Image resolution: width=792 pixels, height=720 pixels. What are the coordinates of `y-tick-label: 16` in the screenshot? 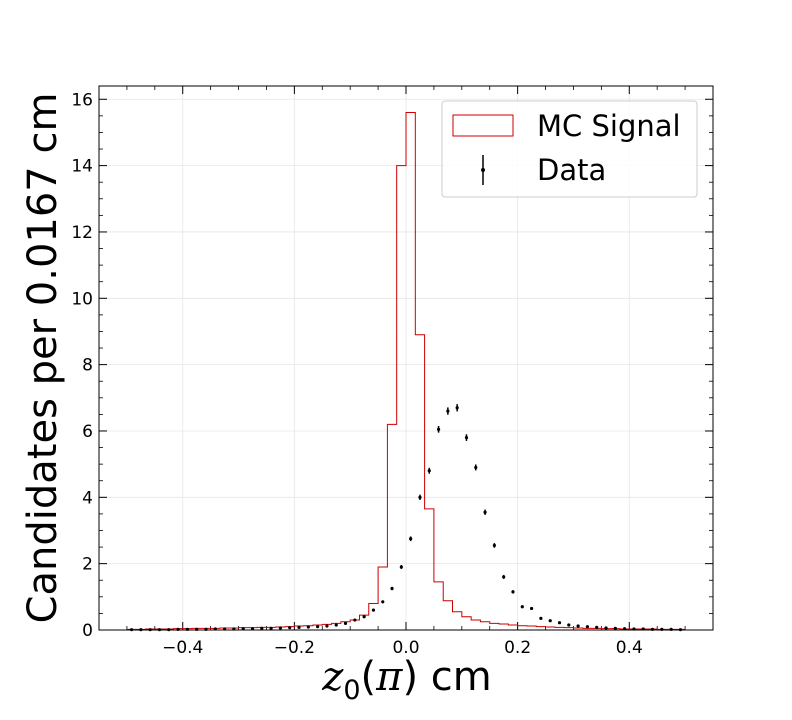 It's located at (82, 100).